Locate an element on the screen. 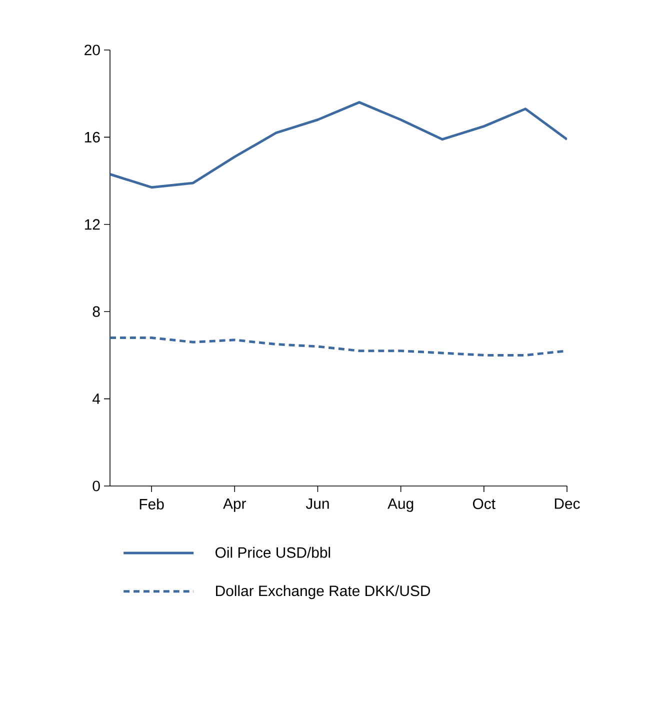  y-tick-label: 4 is located at coordinates (96, 399).